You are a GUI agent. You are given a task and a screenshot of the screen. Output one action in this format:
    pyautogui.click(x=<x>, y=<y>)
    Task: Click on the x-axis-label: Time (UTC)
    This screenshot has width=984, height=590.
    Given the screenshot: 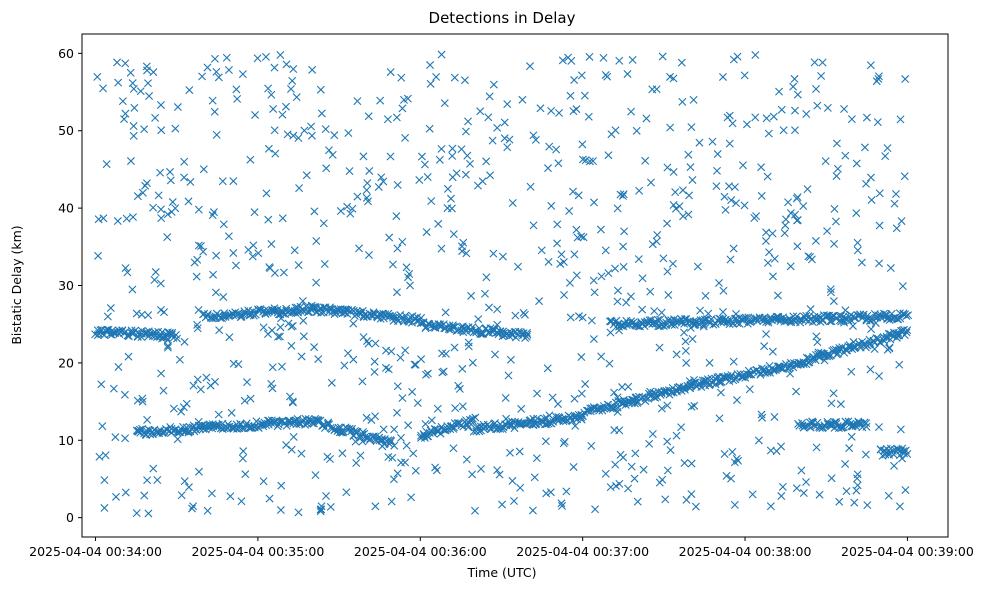 What is the action you would take?
    pyautogui.click(x=501, y=572)
    